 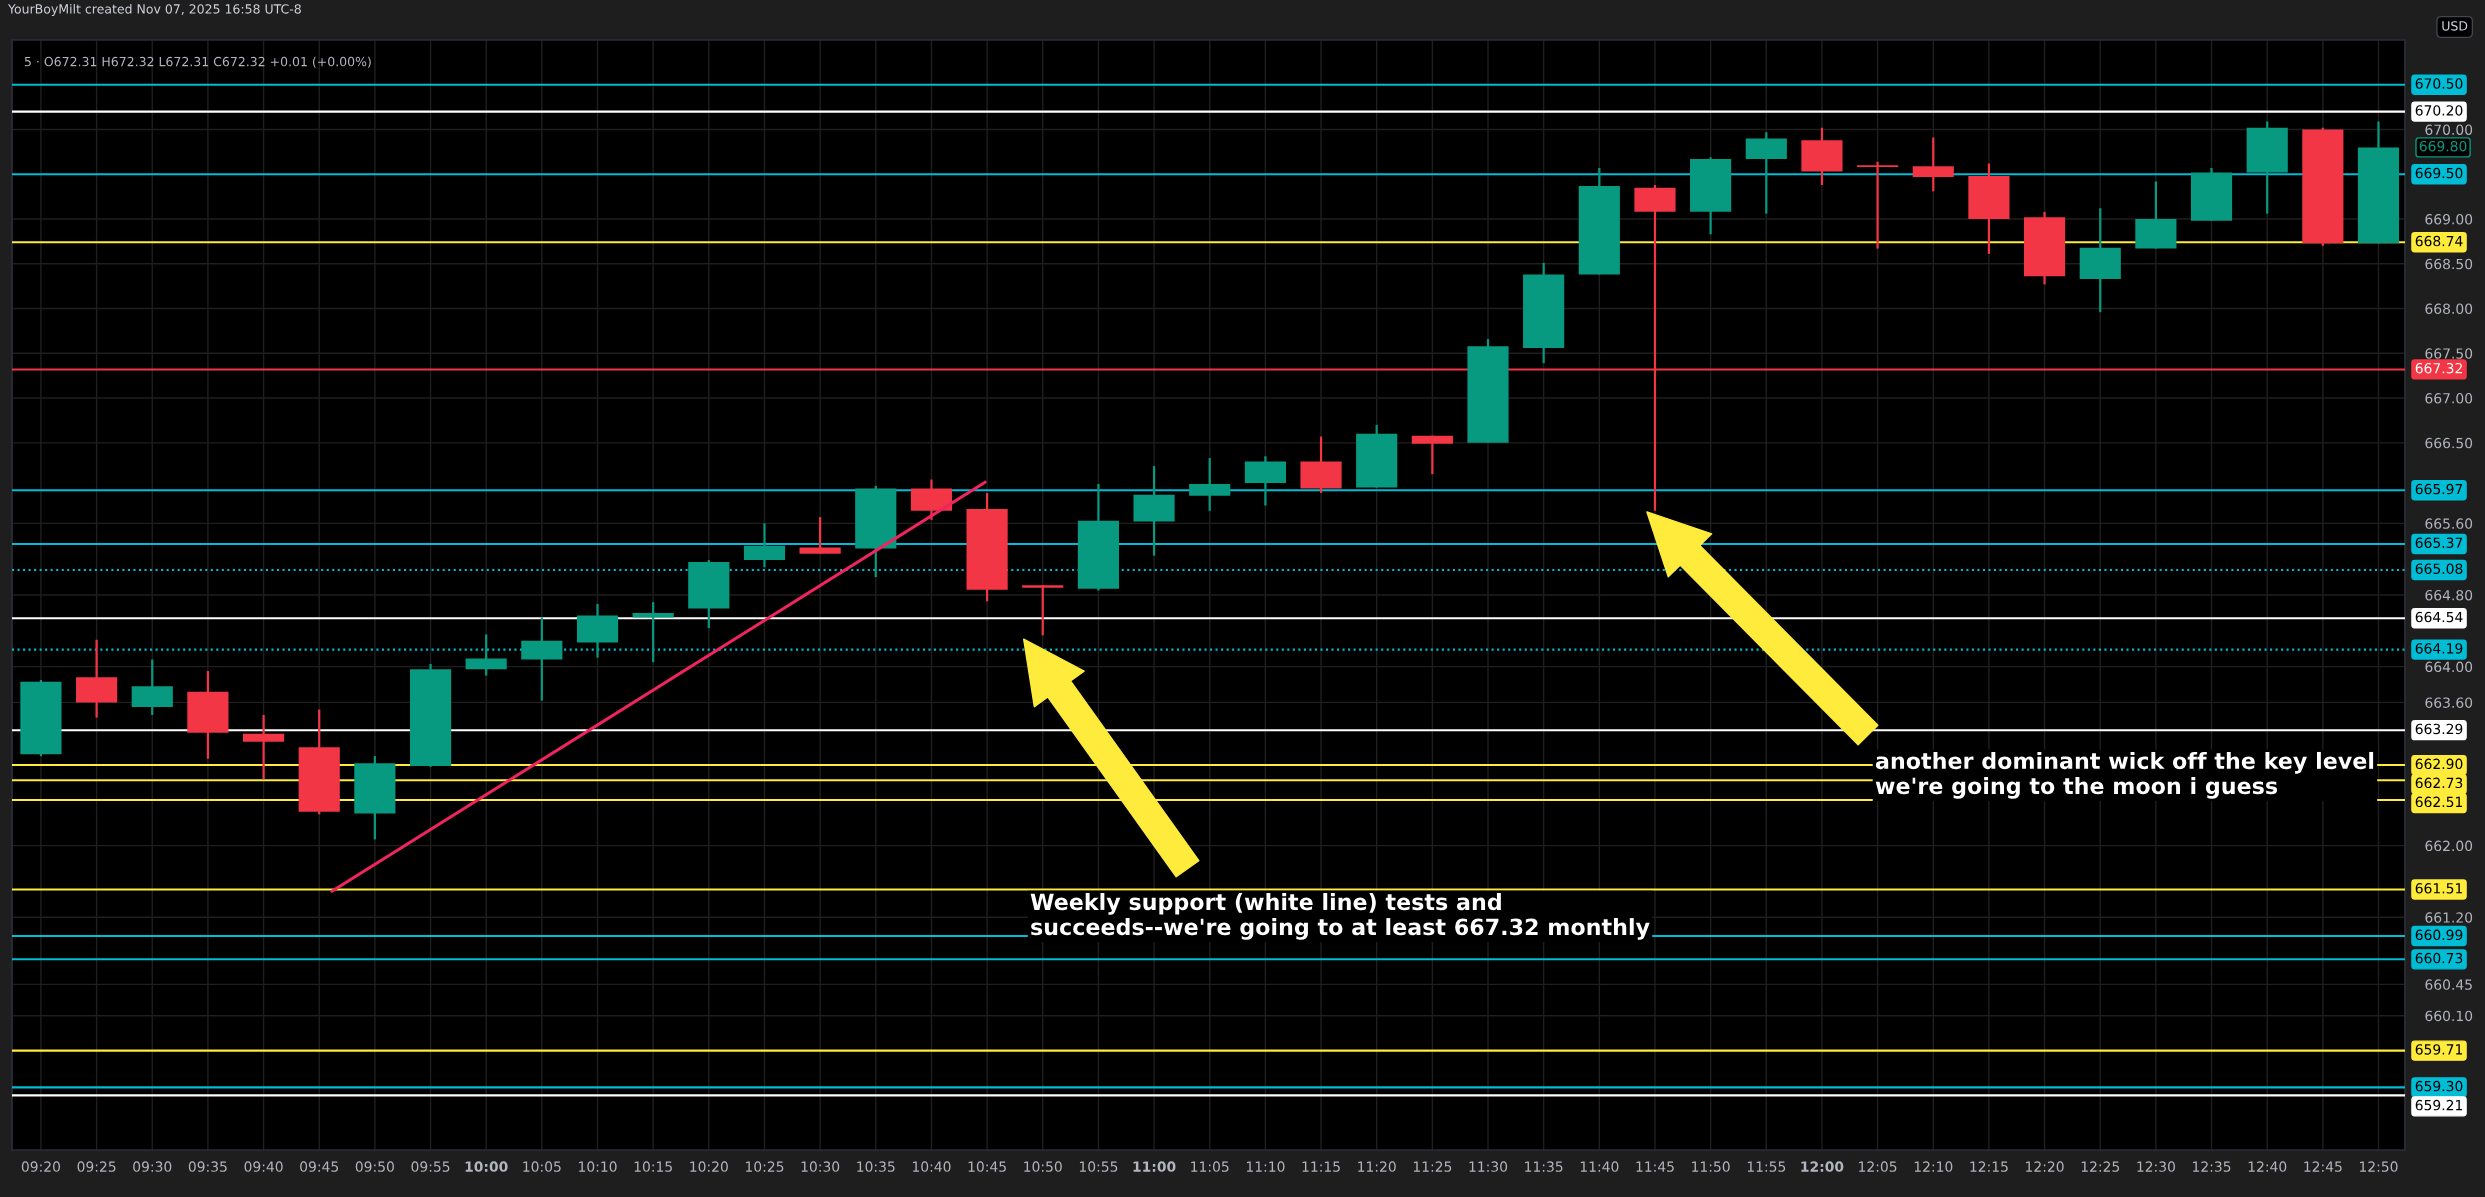 I want to click on x-tick-label: 09:45, so click(x=319, y=1166).